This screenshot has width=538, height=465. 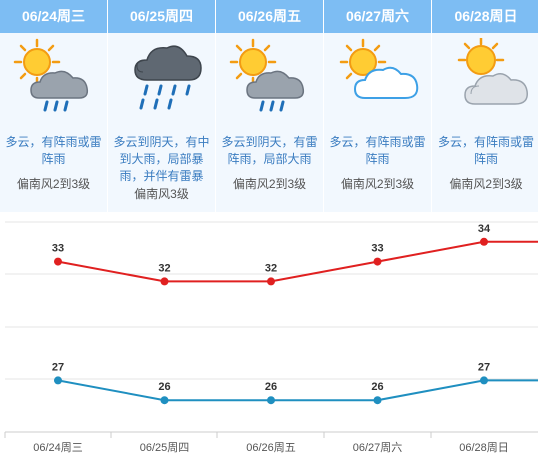 What do you see at coordinates (271, 447) in the screenshot?
I see `x-tick-label: 06/26周五` at bounding box center [271, 447].